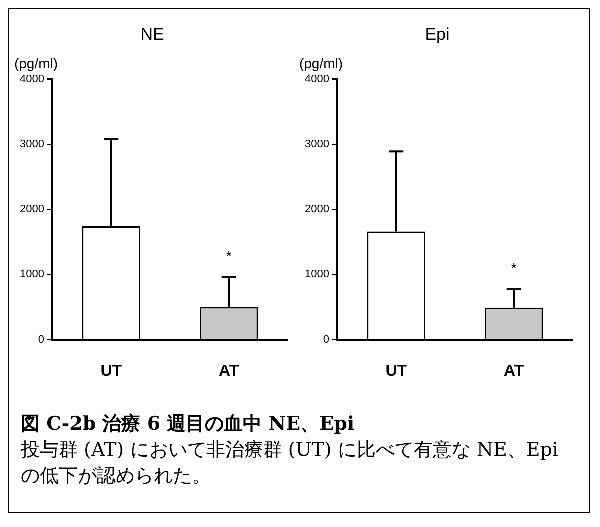 The height and width of the screenshot is (527, 600). I want to click on chart-title: Epi, so click(437, 34).